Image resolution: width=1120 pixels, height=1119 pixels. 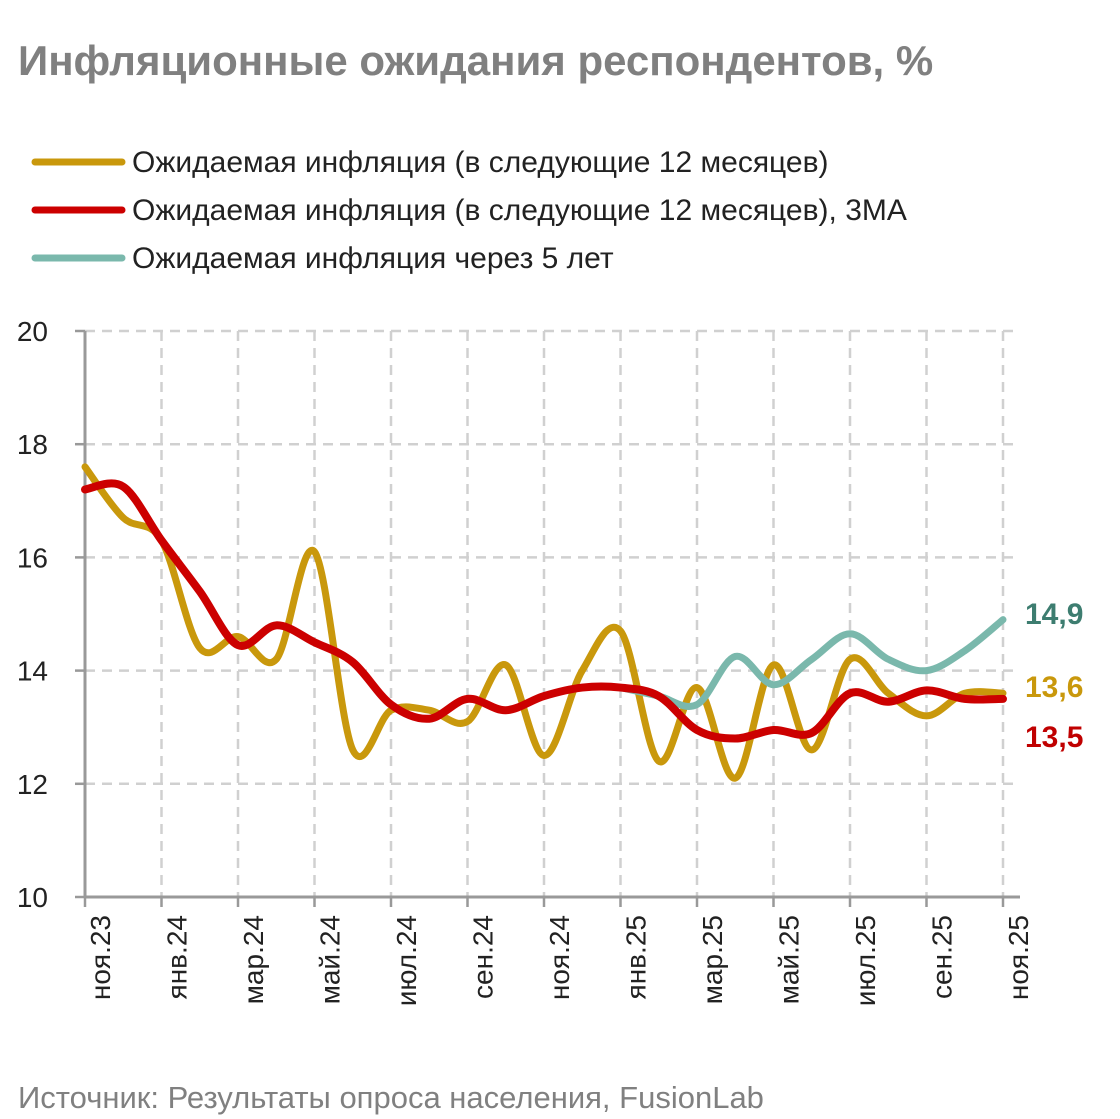 What do you see at coordinates (942, 957) in the screenshot?
I see `x-tick-label: сен.25` at bounding box center [942, 957].